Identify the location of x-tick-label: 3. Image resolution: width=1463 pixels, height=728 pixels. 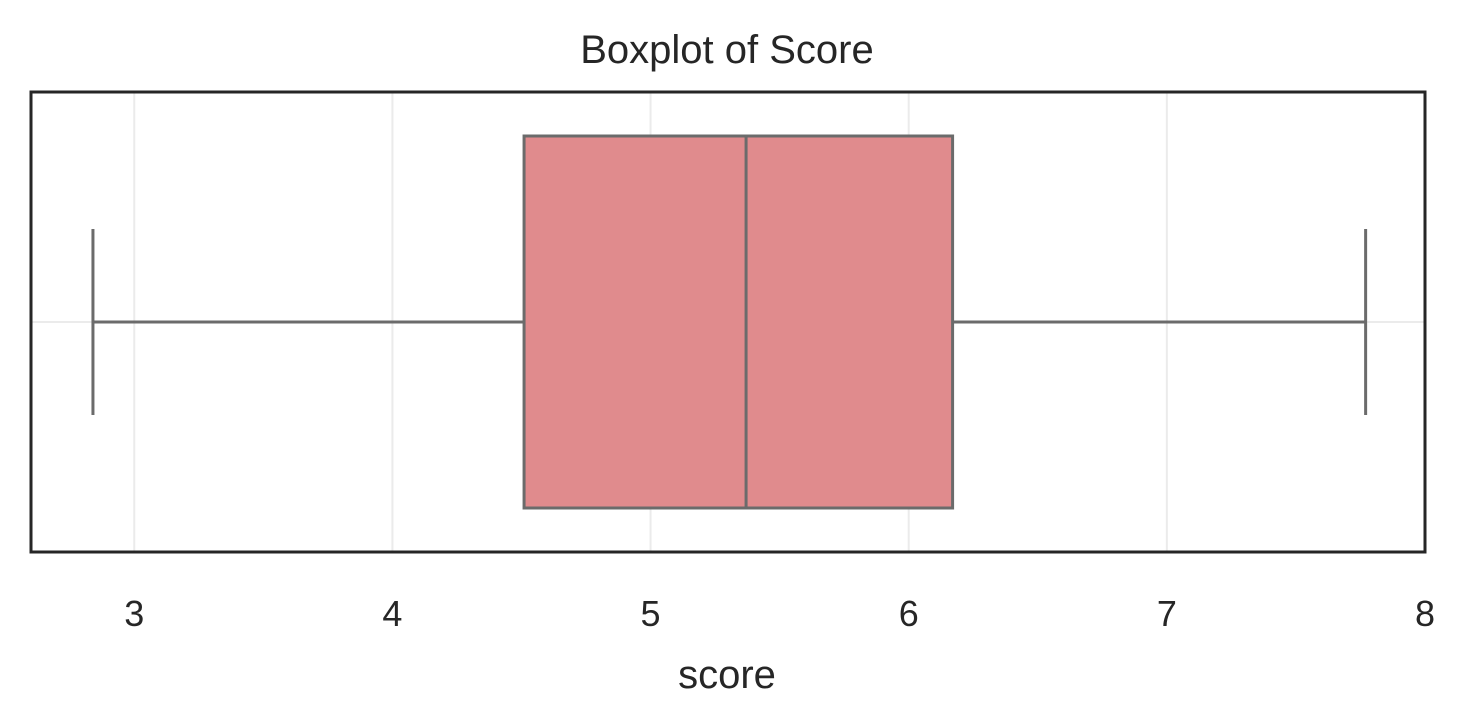
(134, 613).